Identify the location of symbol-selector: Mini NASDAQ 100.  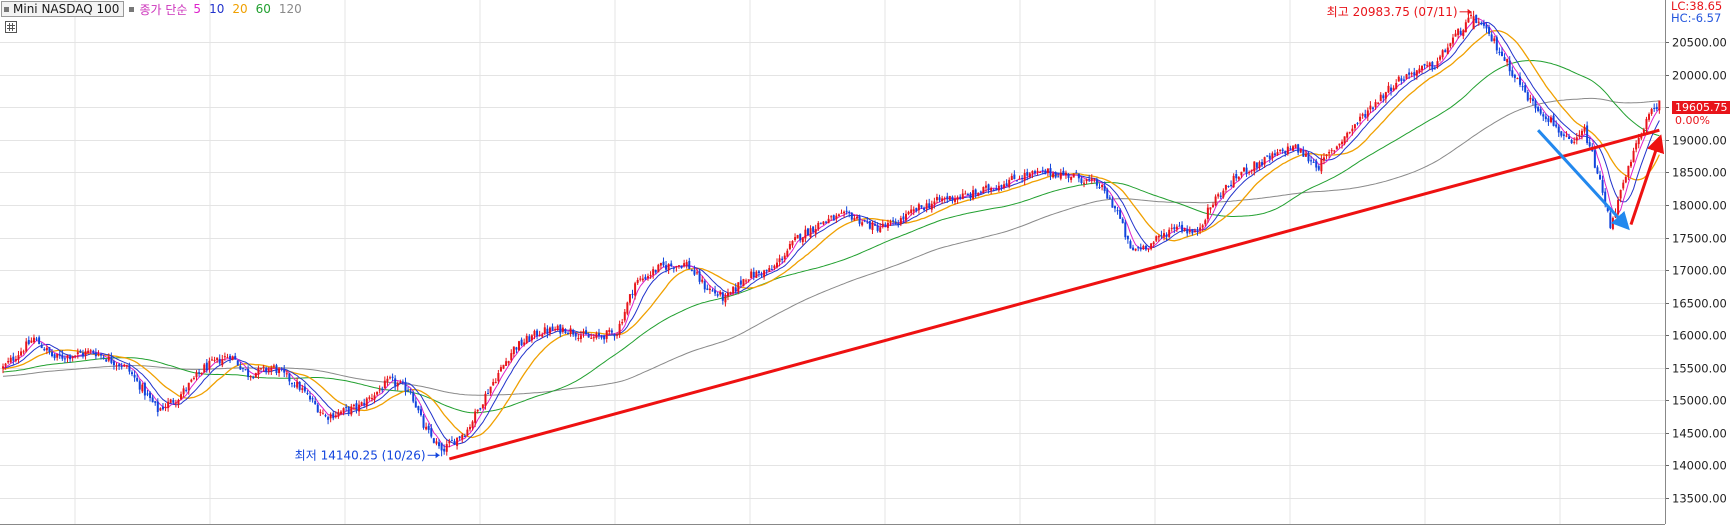
(63, 9).